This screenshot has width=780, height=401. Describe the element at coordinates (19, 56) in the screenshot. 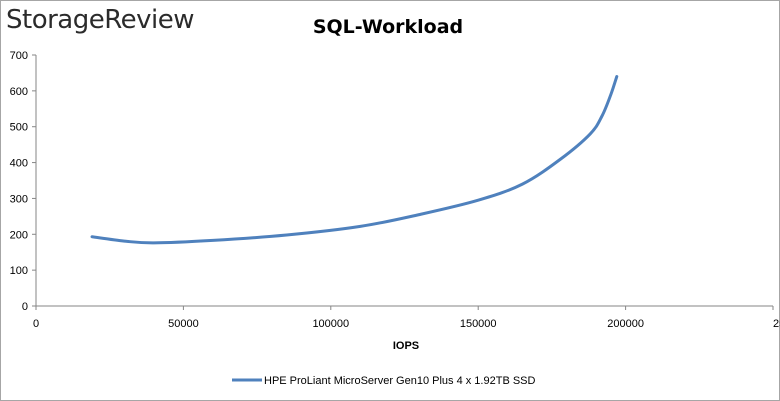

I see `y-tick-label: 700` at that location.